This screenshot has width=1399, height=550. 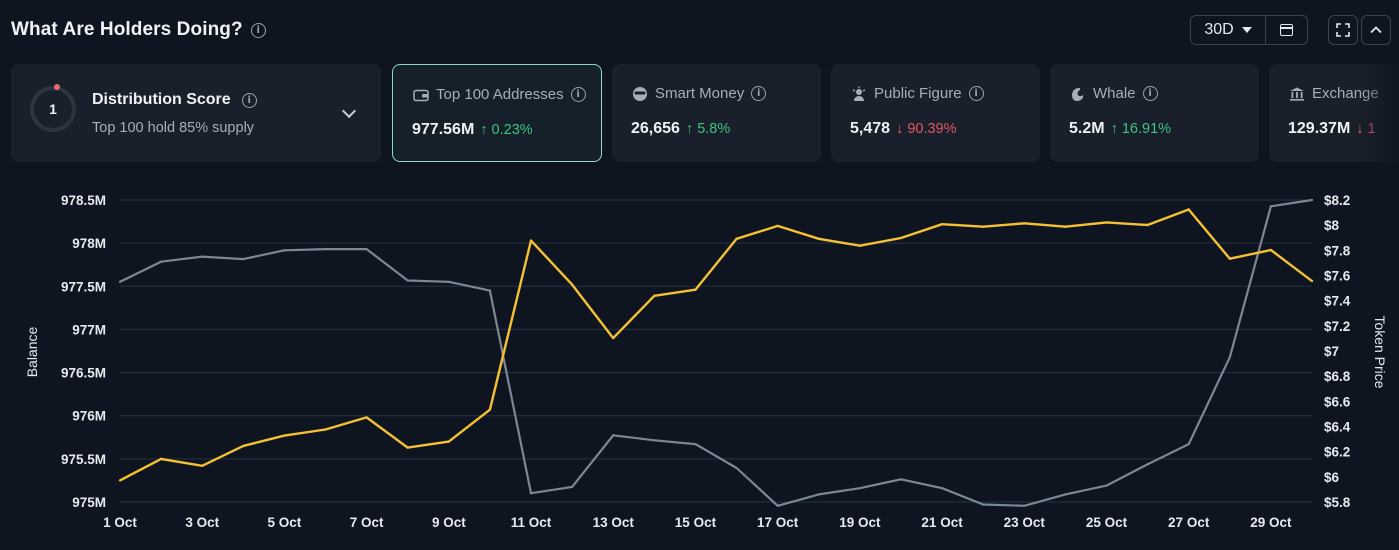 What do you see at coordinates (1337, 452) in the screenshot?
I see `y-tick-label-right: $6.2` at bounding box center [1337, 452].